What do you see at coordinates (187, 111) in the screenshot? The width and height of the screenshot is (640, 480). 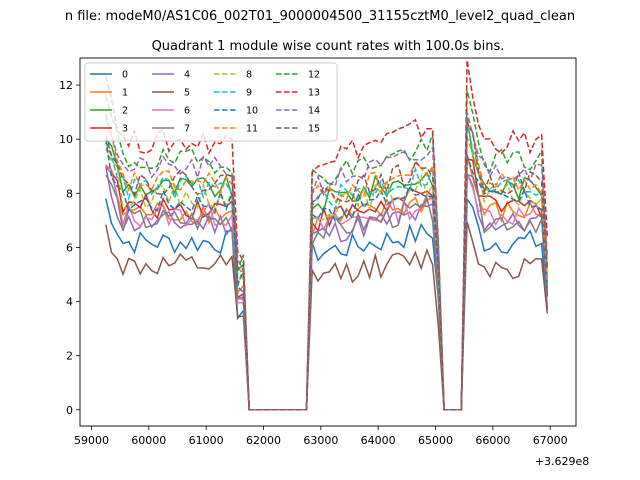 I see `legend-label-6: 6` at bounding box center [187, 111].